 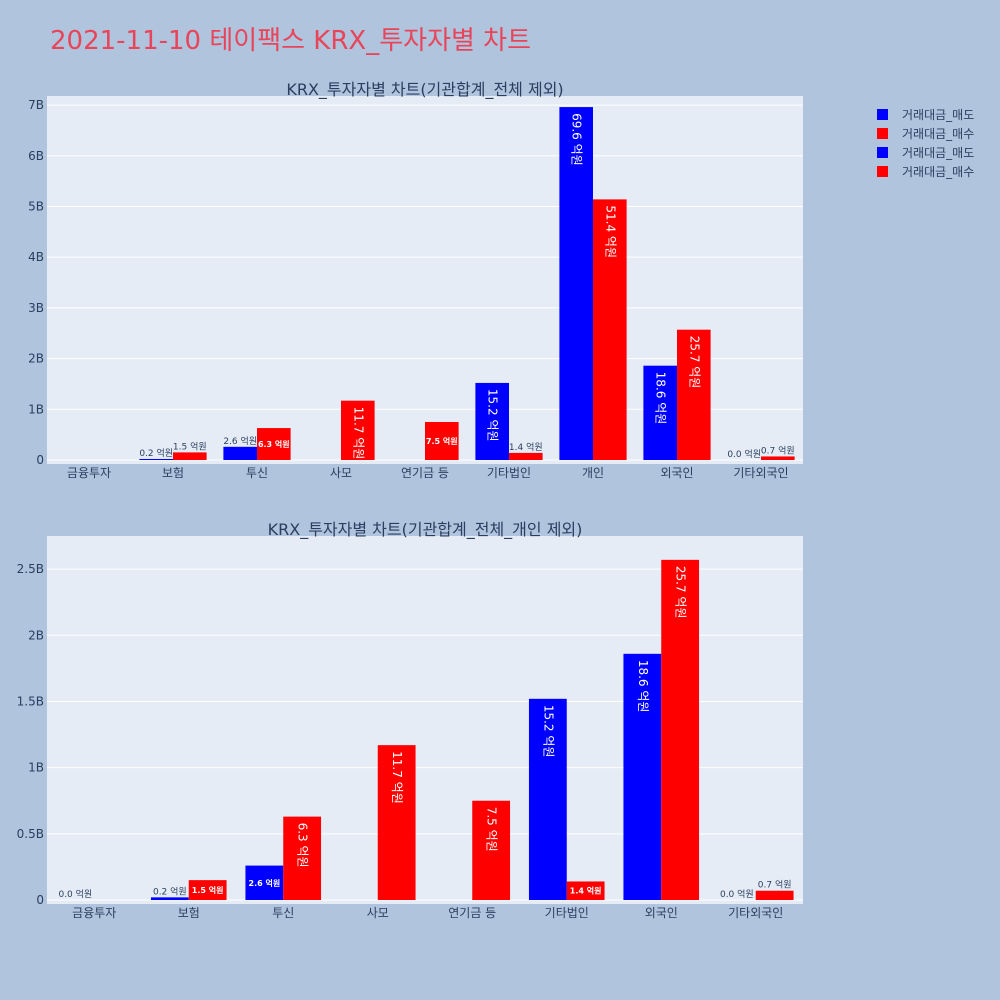 I want to click on y-tick-label: 1.5B, so click(x=30, y=701).